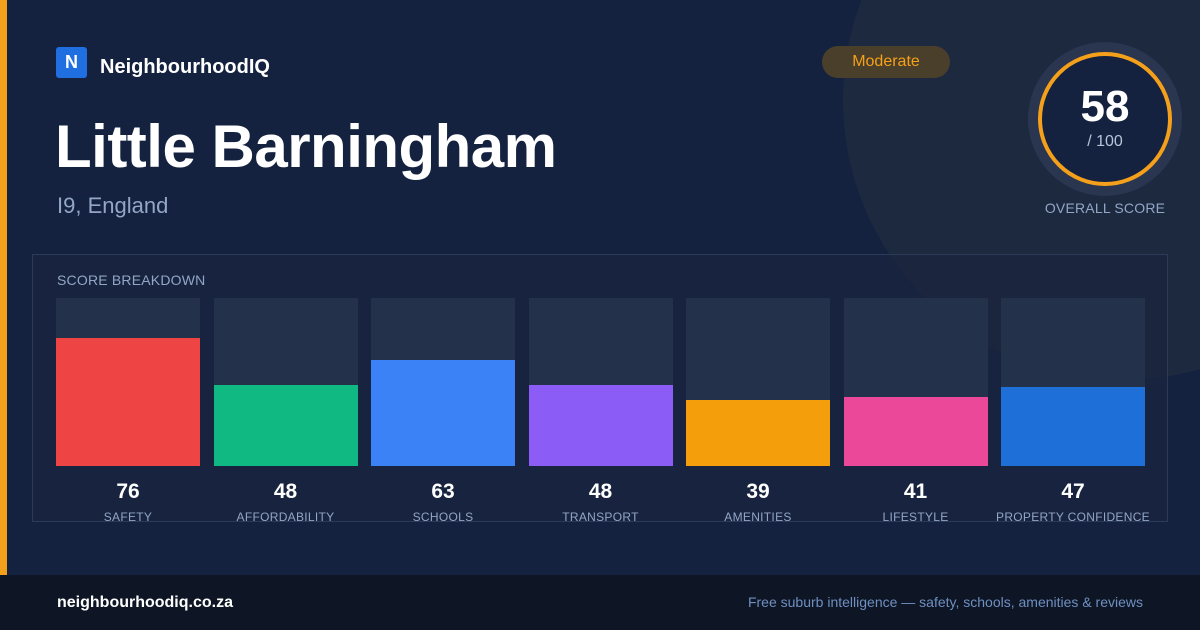 This screenshot has width=1200, height=630. Describe the element at coordinates (128, 491) in the screenshot. I see `bar-value-label: 76` at that location.